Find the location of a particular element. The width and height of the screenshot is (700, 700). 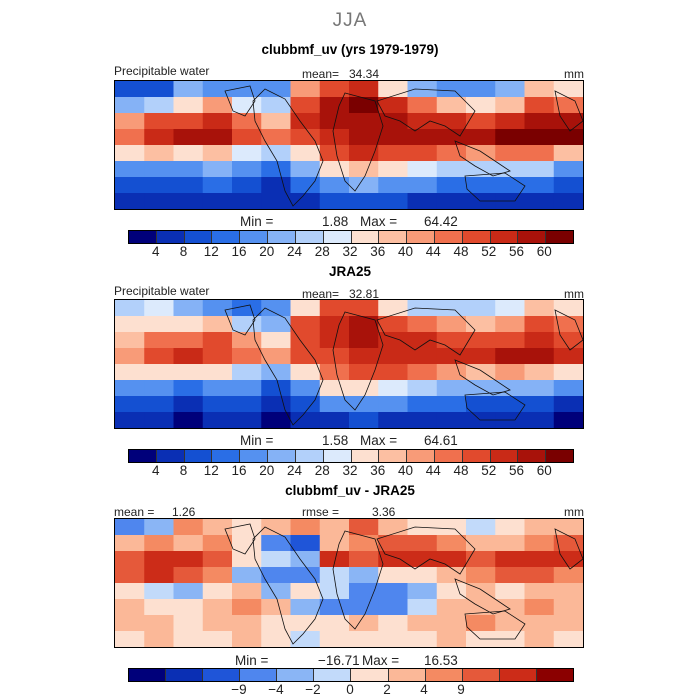

panel1-title: clubbmf_uv (yrs 1979-1979) is located at coordinates (350, 49).